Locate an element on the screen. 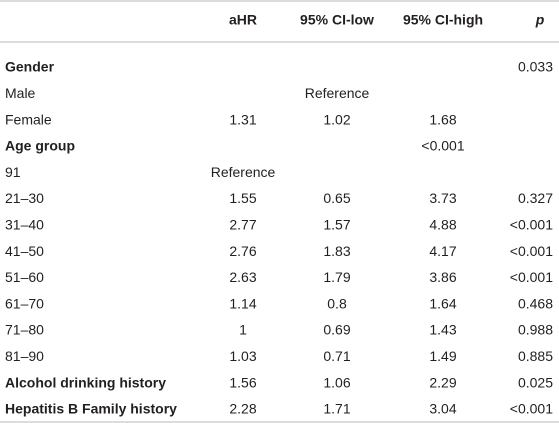 This screenshot has height=423, width=559. row-label: 41–50 is located at coordinates (24, 251).